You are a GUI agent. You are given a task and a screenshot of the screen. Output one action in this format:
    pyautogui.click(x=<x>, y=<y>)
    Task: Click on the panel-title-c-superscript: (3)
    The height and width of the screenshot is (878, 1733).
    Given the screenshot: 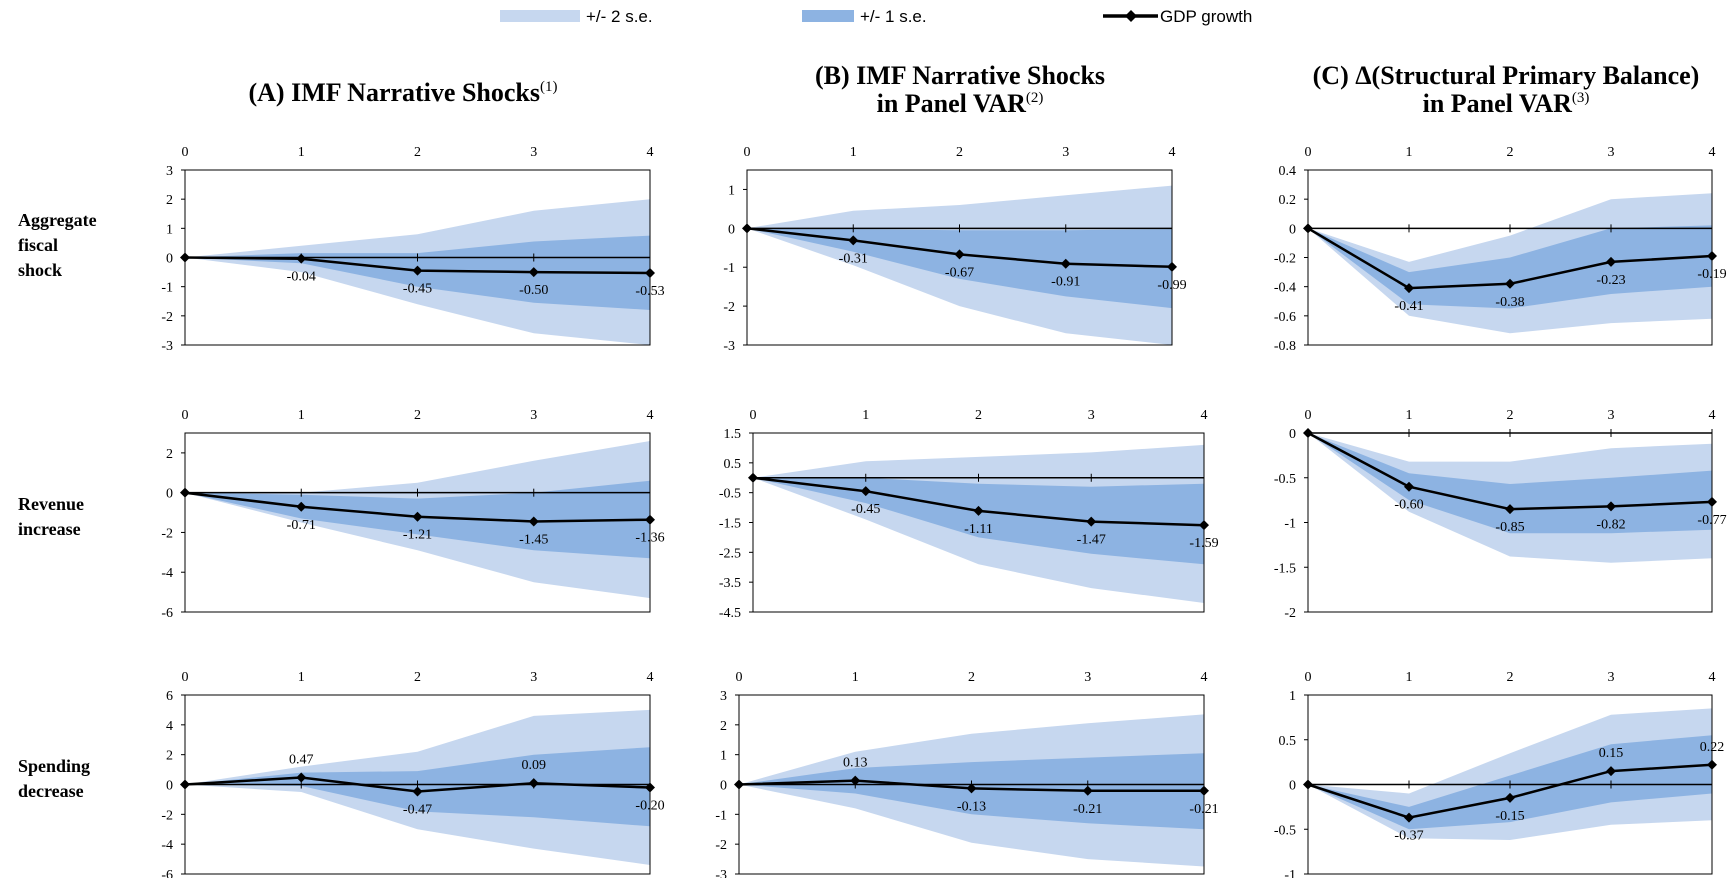 What is the action you would take?
    pyautogui.click(x=1581, y=98)
    